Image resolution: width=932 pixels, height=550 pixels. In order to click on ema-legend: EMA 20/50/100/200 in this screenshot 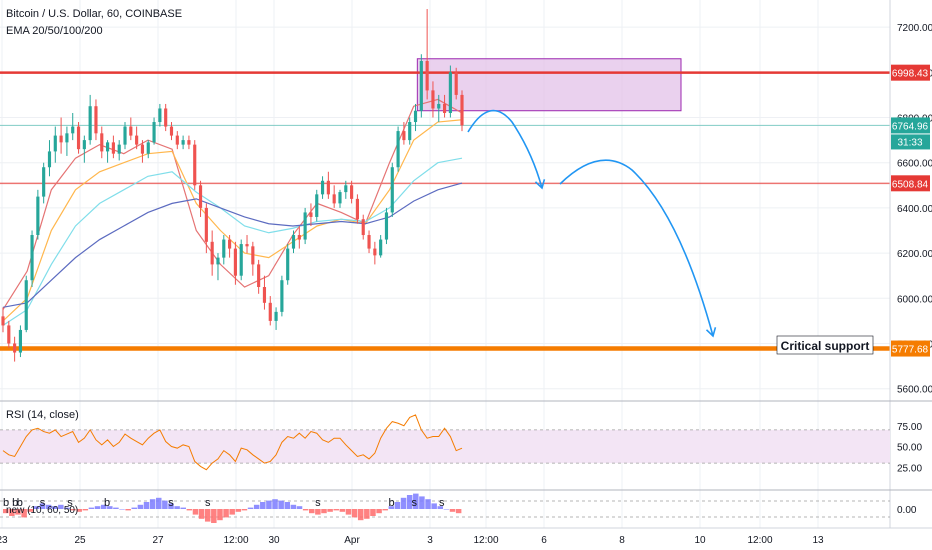, I will do `click(54, 31)`.